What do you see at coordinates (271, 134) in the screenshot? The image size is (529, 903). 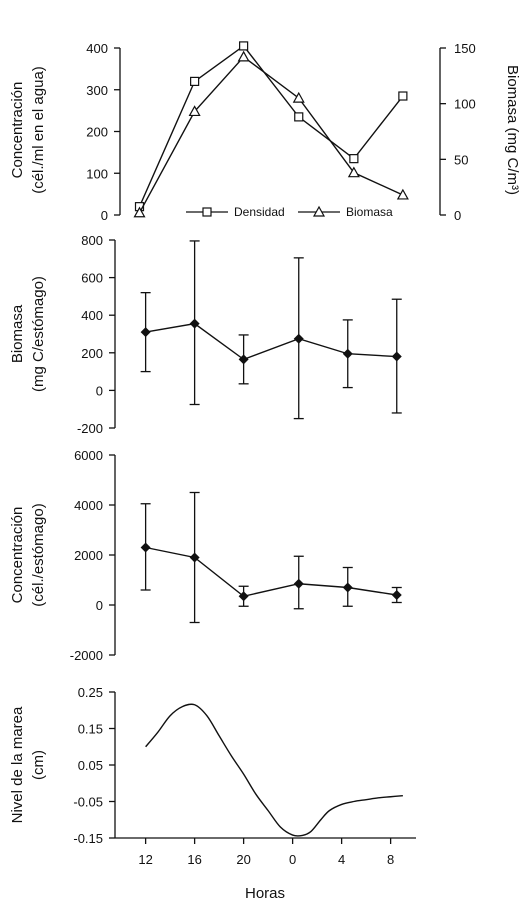 I see `series-biomasa-line` at bounding box center [271, 134].